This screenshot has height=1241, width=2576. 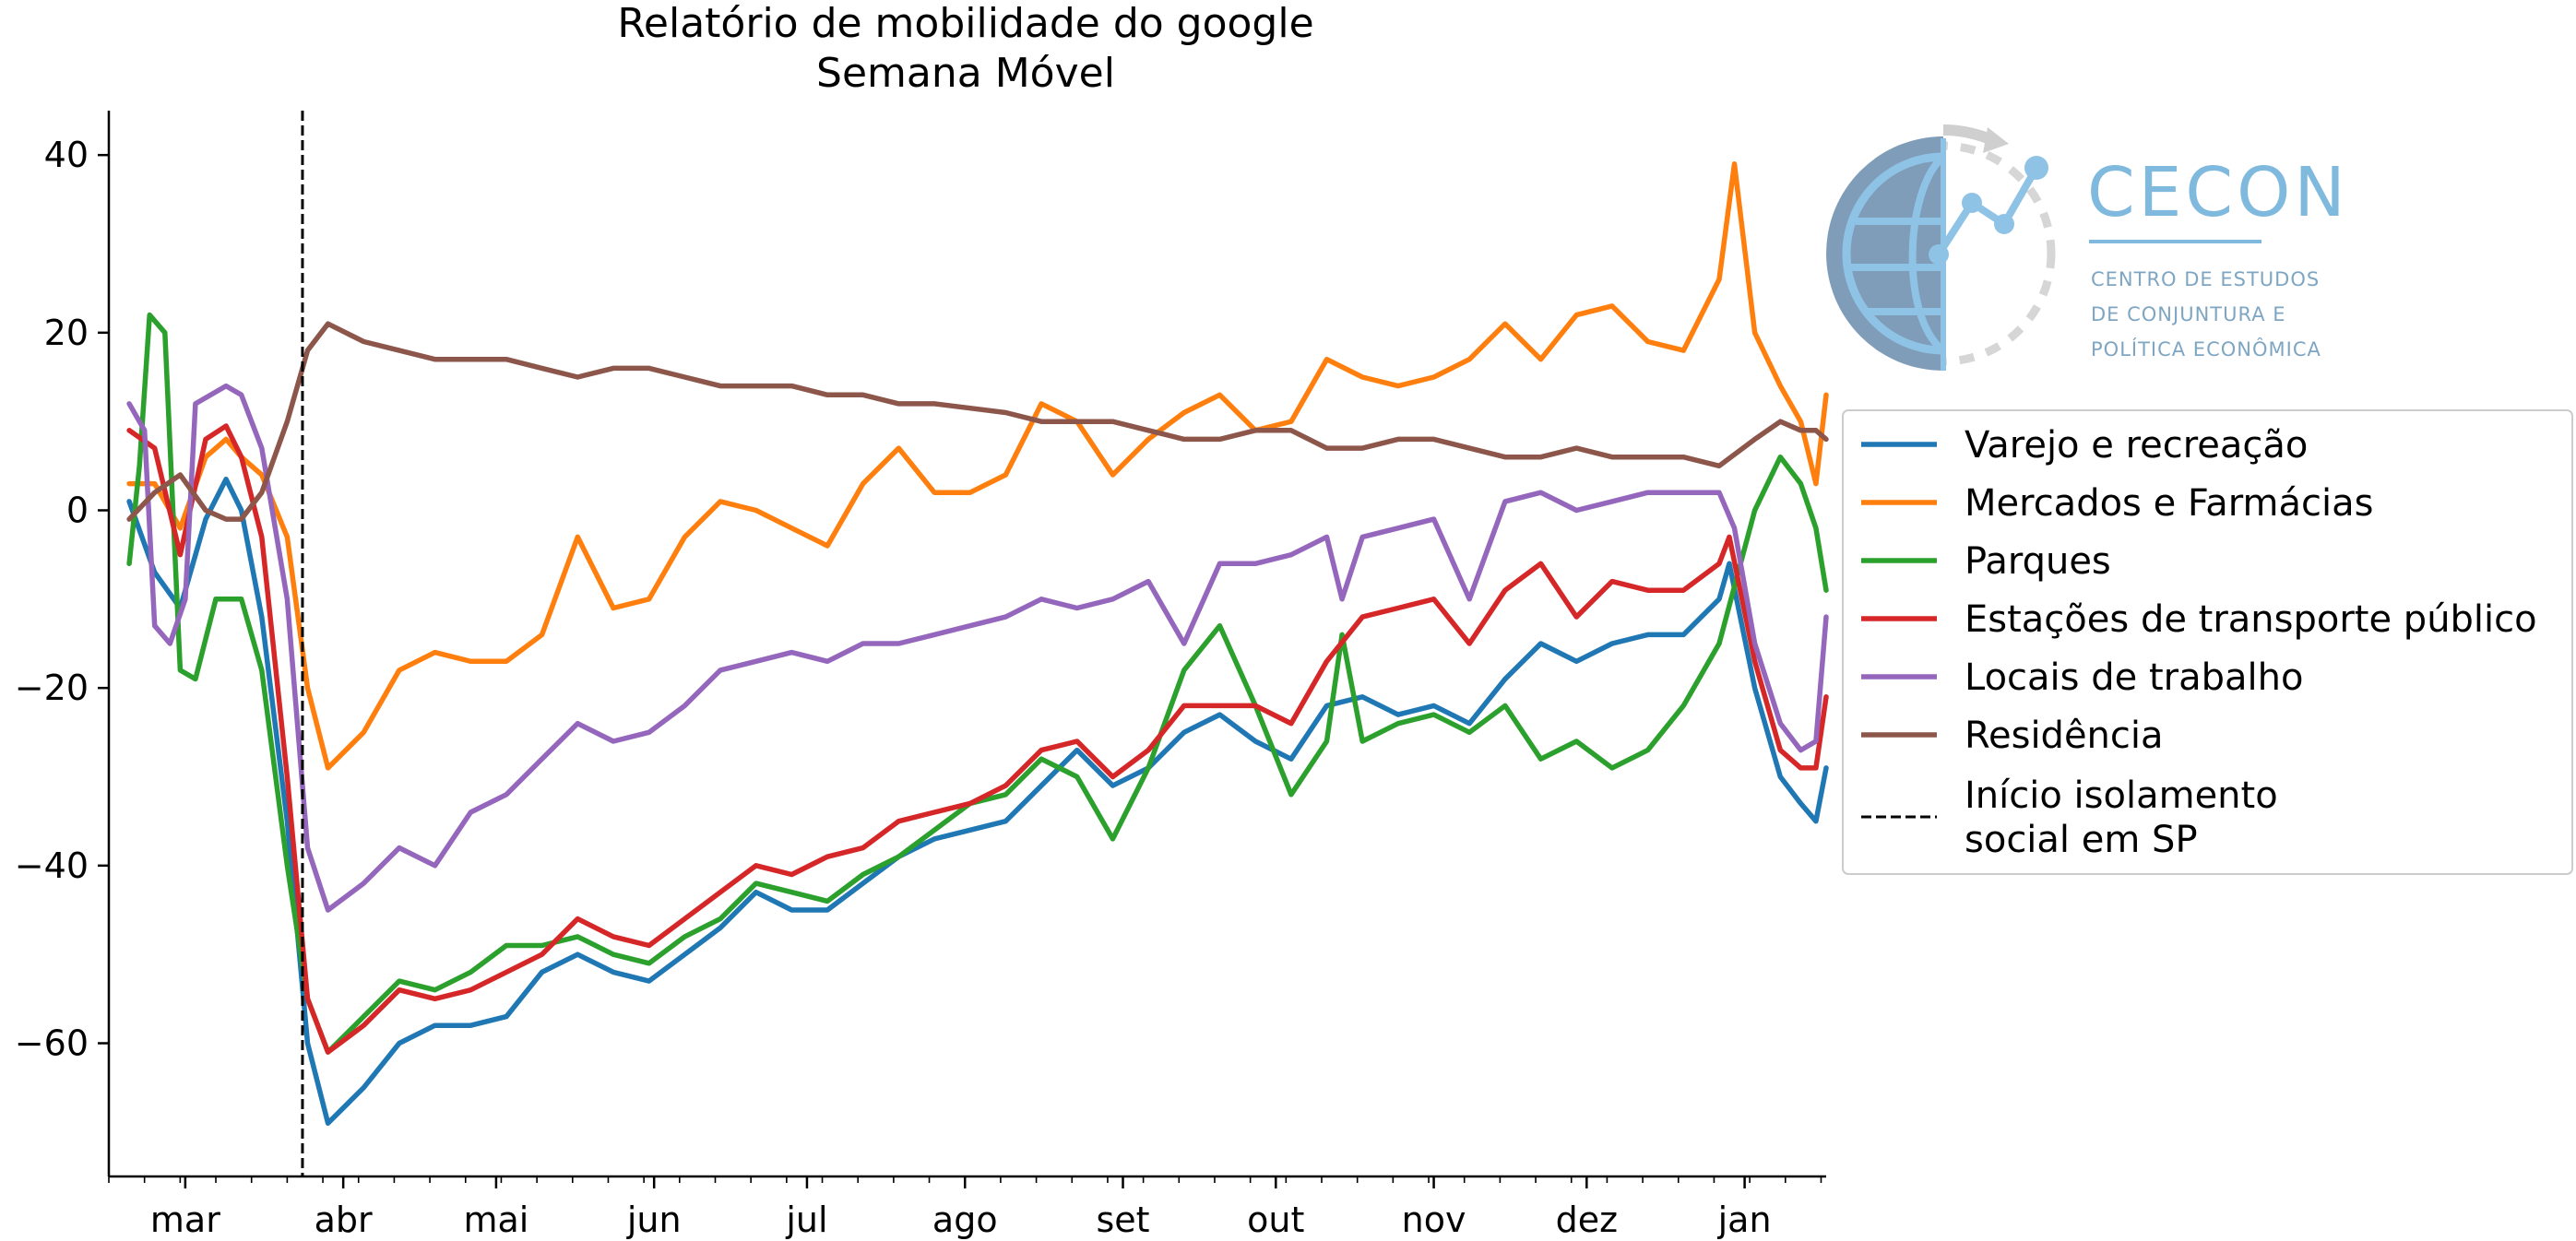 I want to click on legend-label-4: Locais de trabalho, so click(x=2134, y=677).